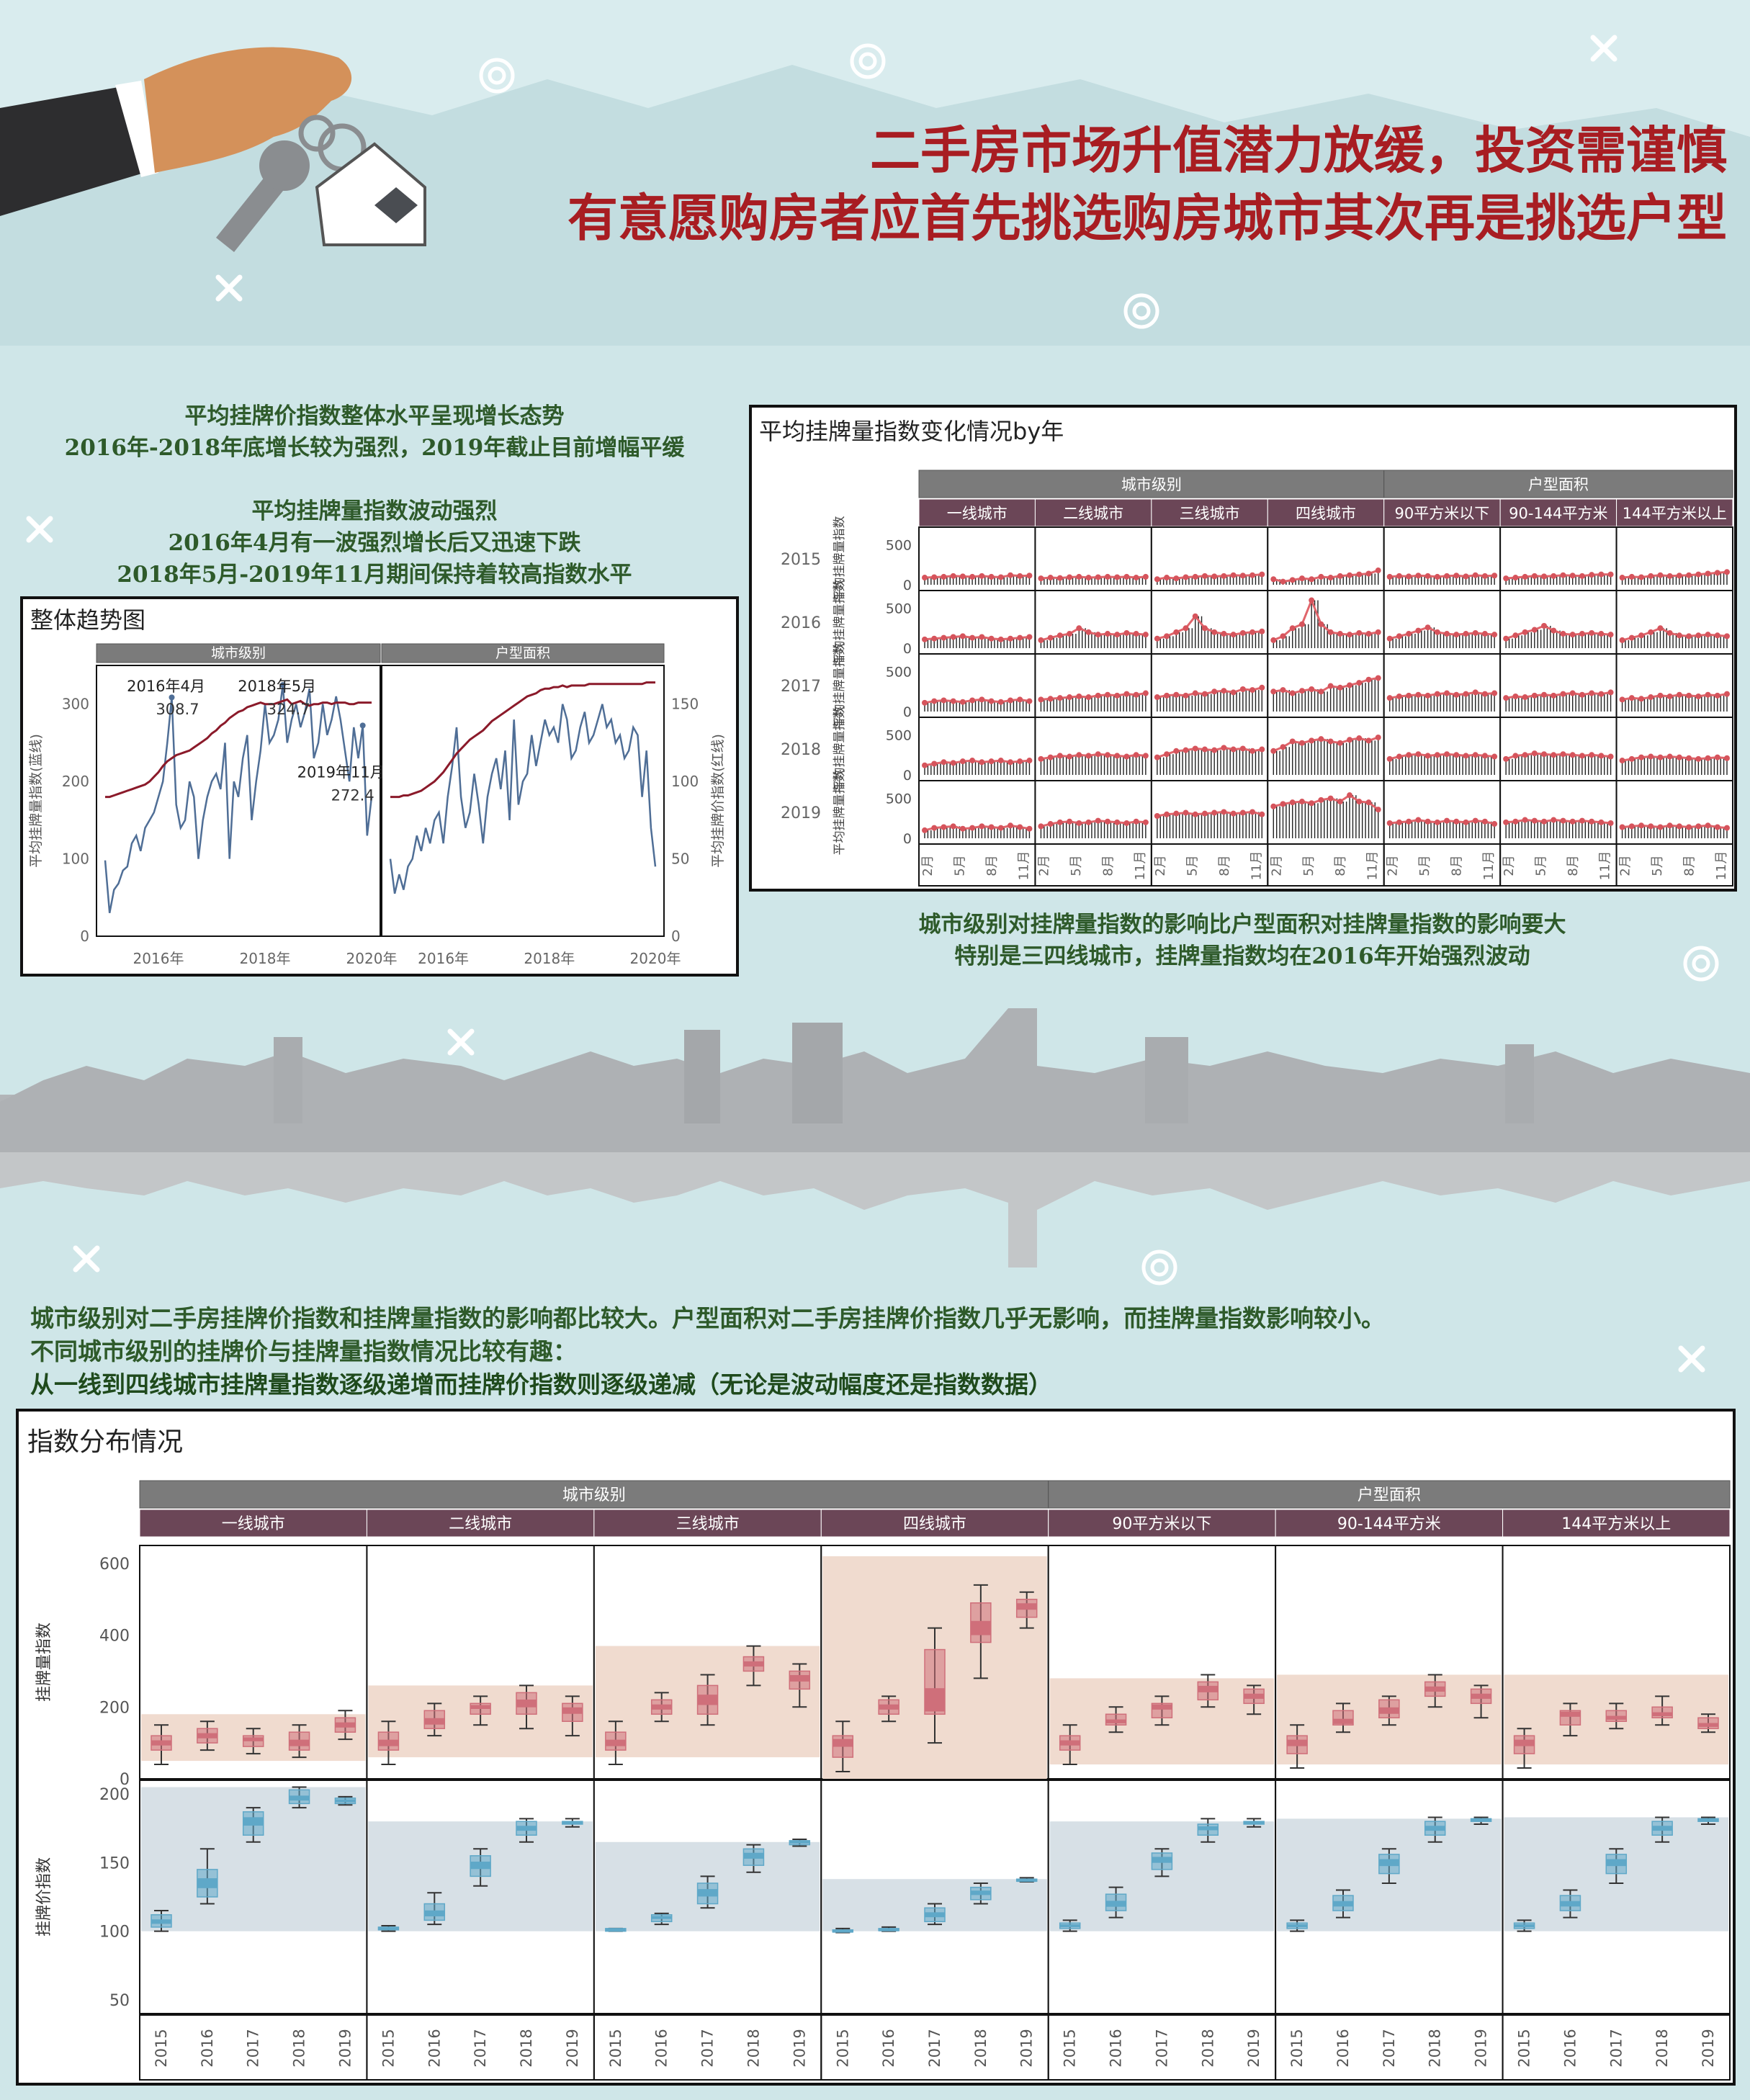 This screenshot has height=2100, width=1750. I want to click on column-header-label: 90-144平方米, so click(1558, 513).